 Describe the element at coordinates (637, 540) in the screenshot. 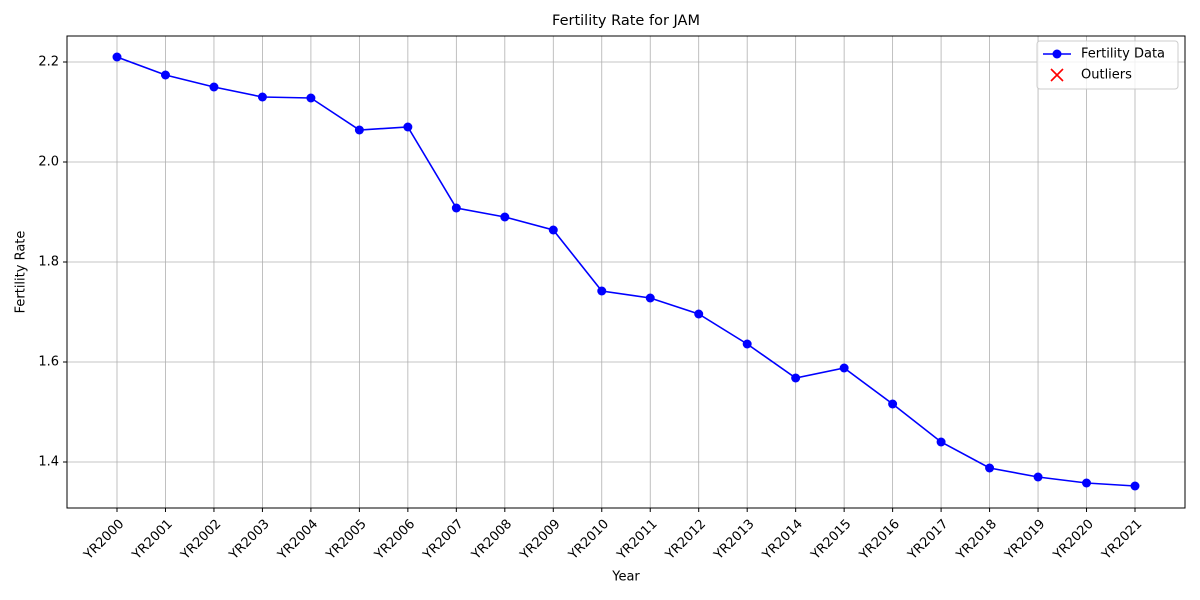

I see `x-tick-label: YR2011` at that location.